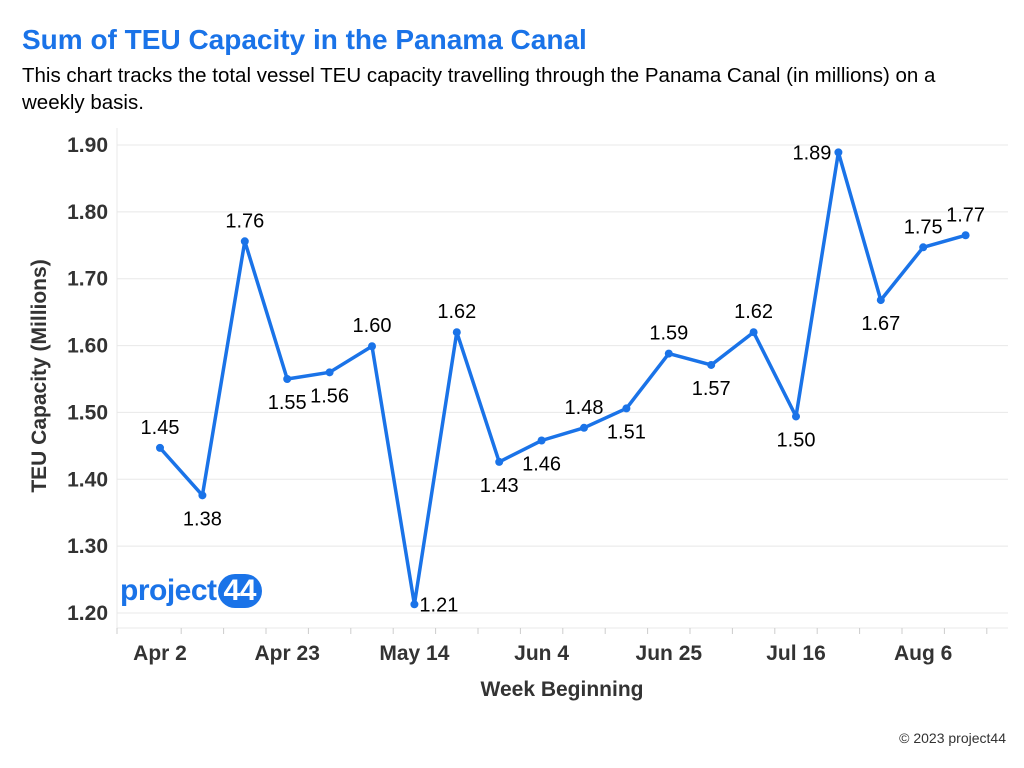 Image resolution: width=1024 pixels, height=768 pixels. Describe the element at coordinates (87, 613) in the screenshot. I see `y-tick-label: 1.20` at that location.